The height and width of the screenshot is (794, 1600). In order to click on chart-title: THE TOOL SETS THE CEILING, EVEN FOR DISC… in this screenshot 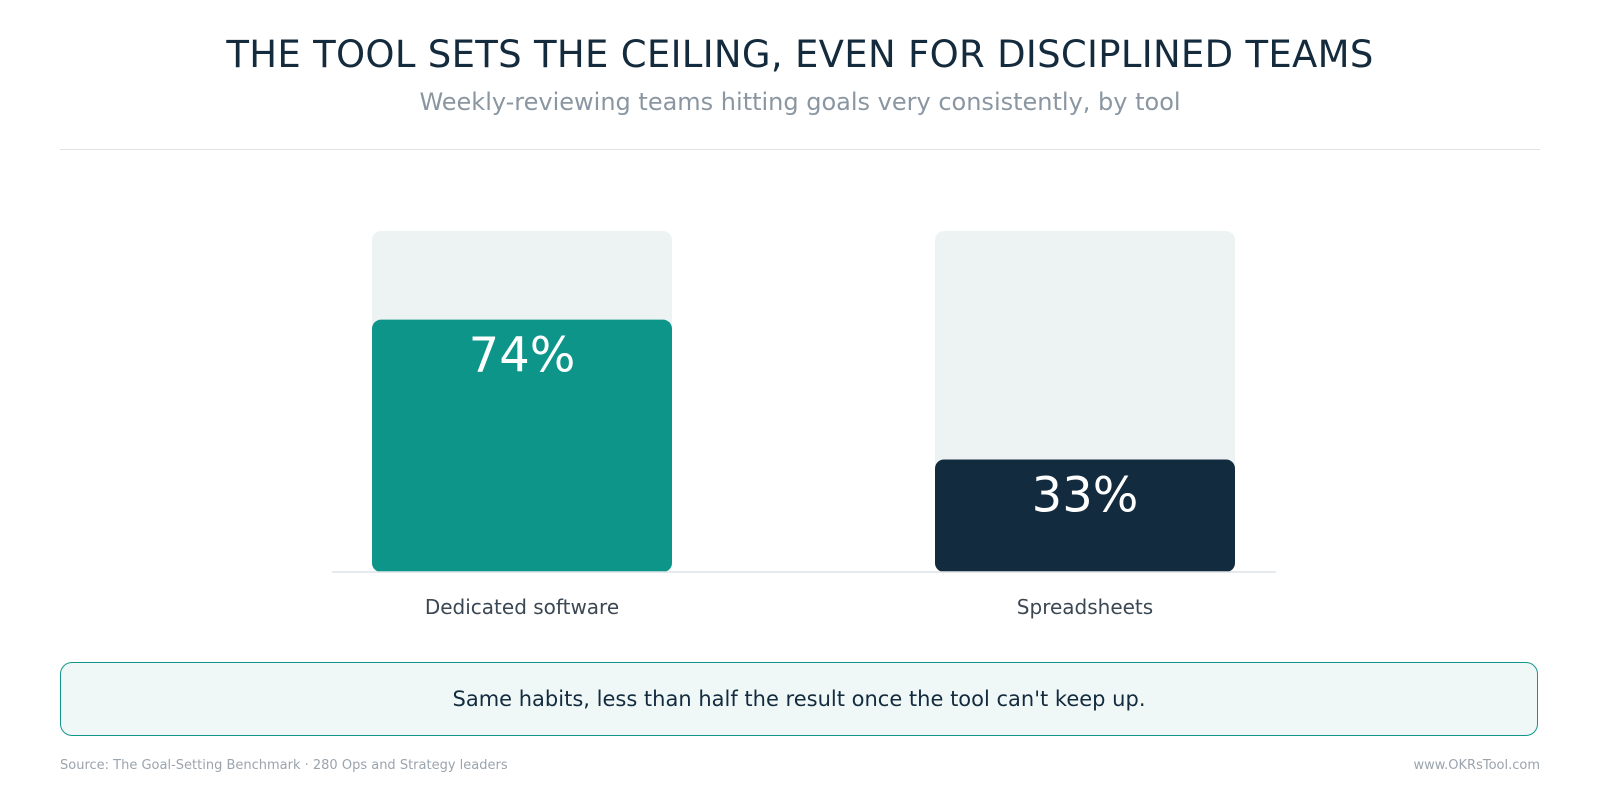, I will do `click(800, 54)`.